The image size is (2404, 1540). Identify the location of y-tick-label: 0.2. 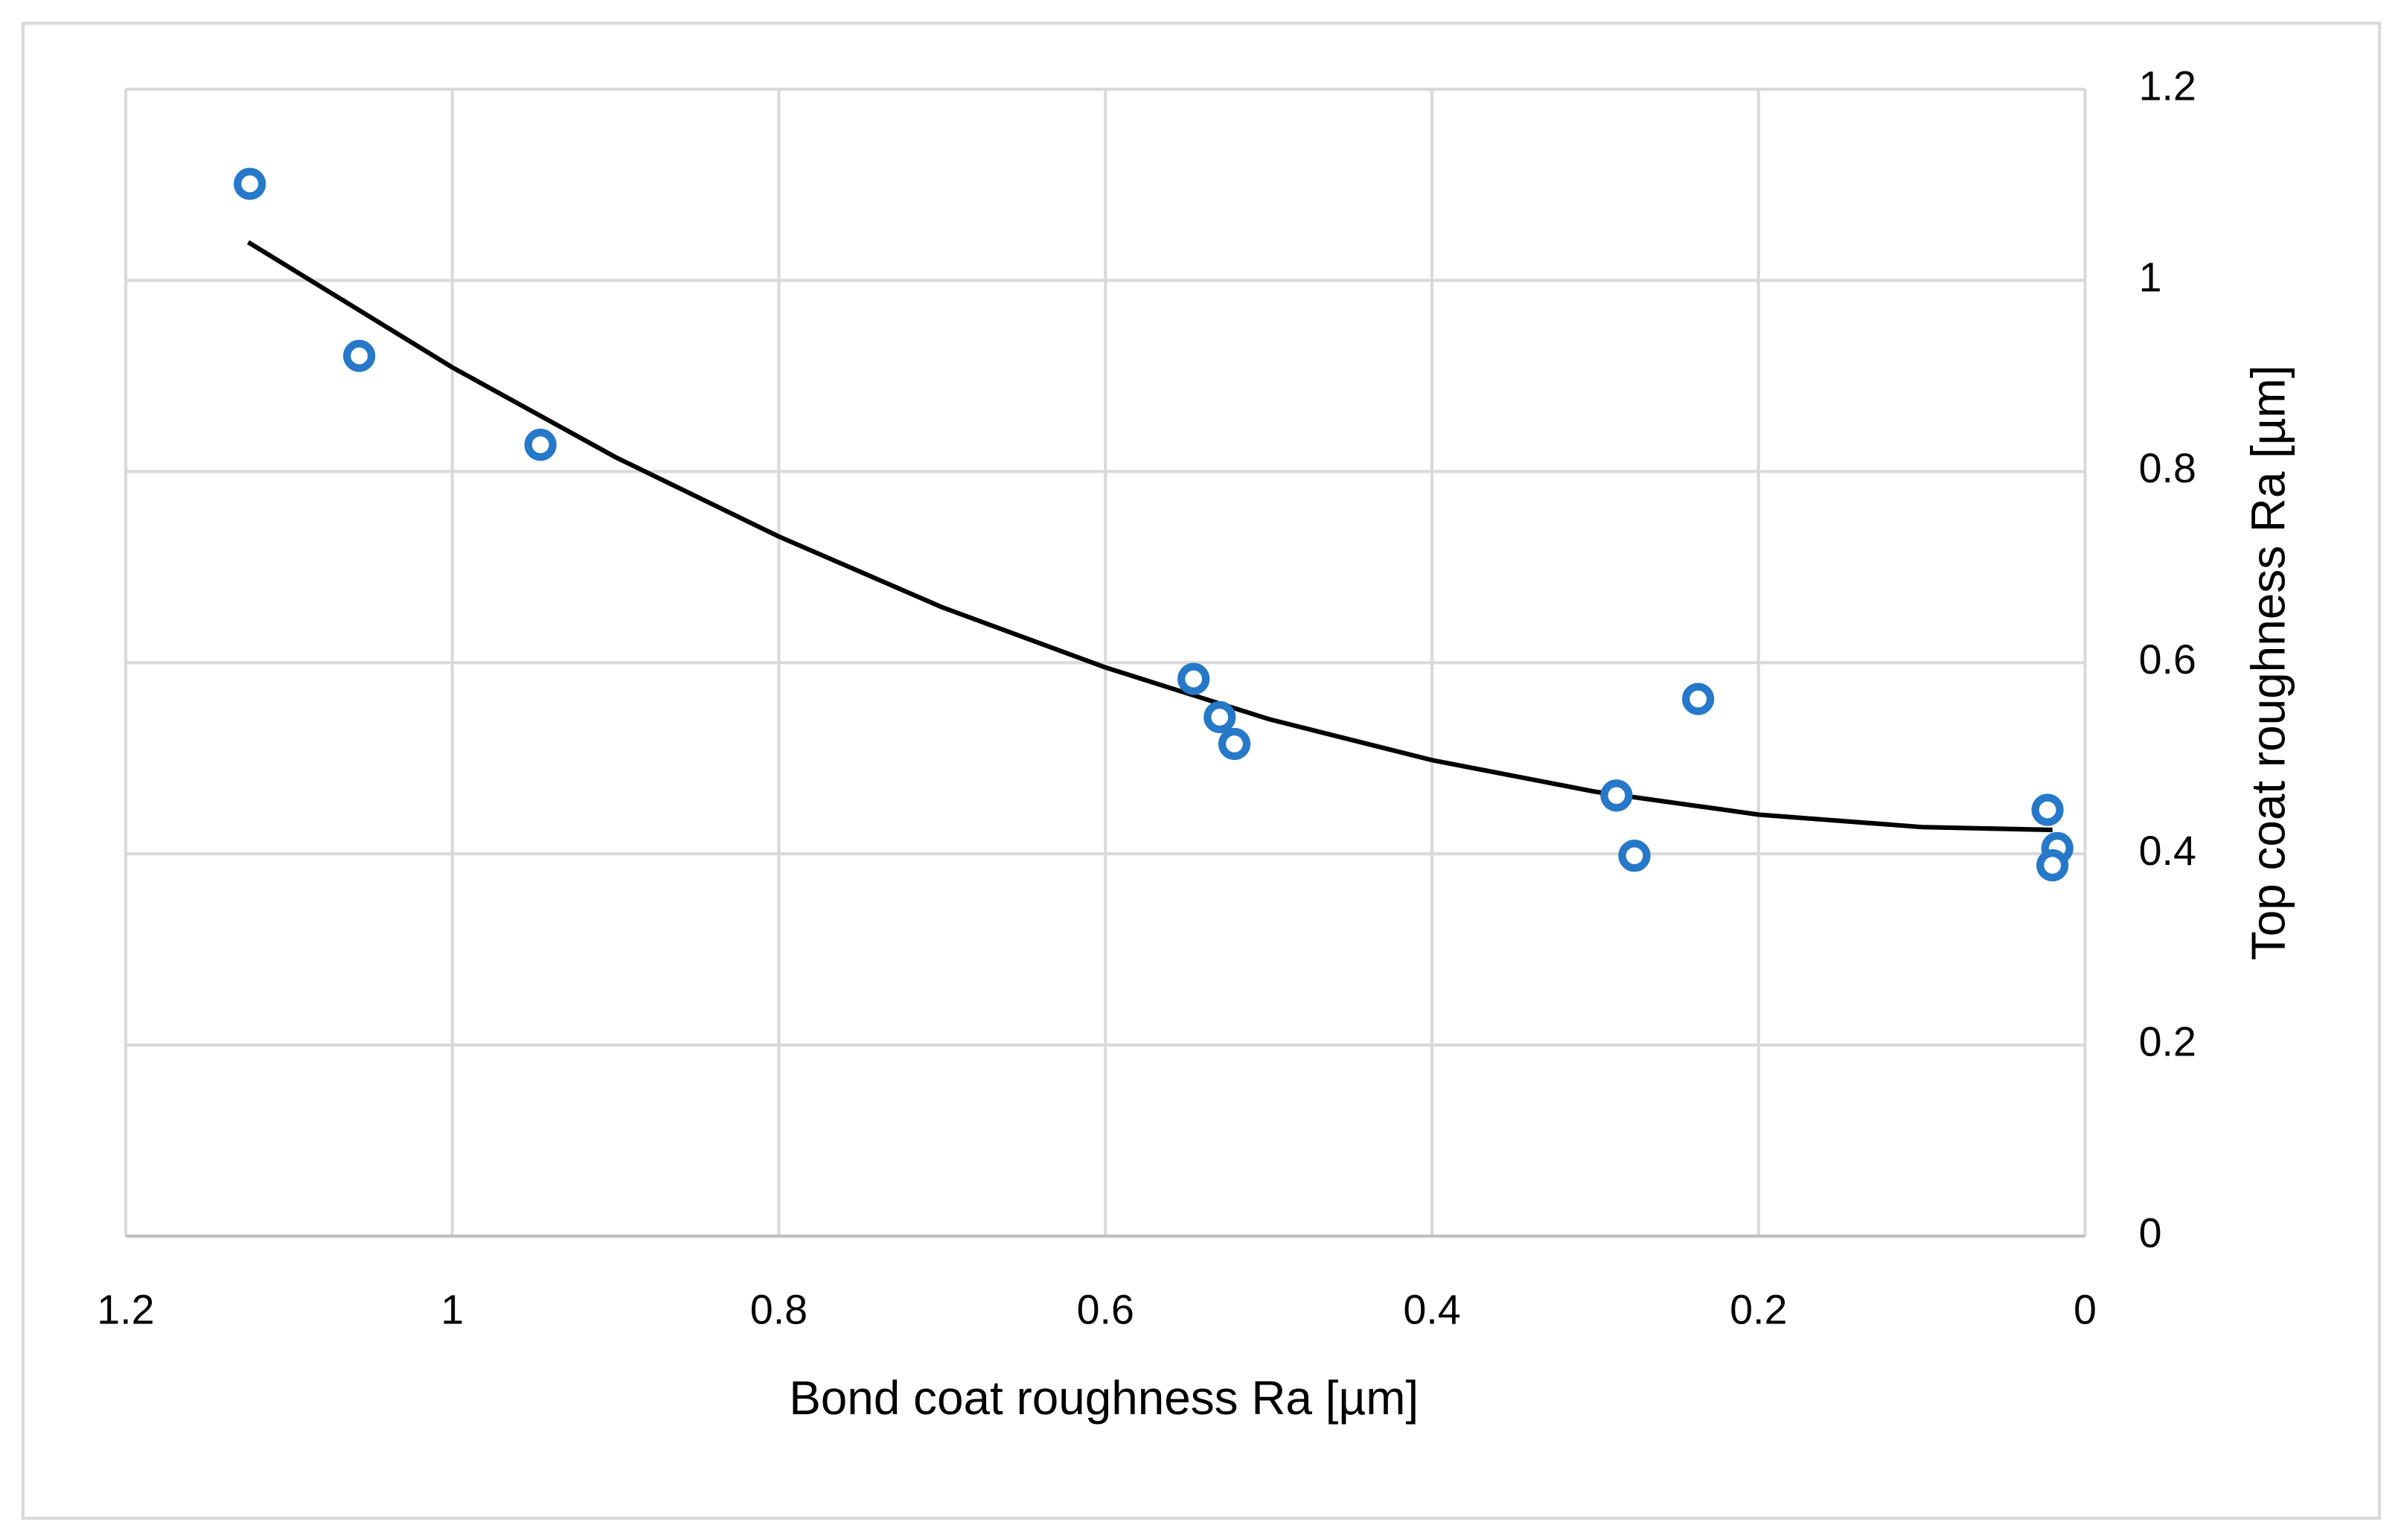
(2167, 1042).